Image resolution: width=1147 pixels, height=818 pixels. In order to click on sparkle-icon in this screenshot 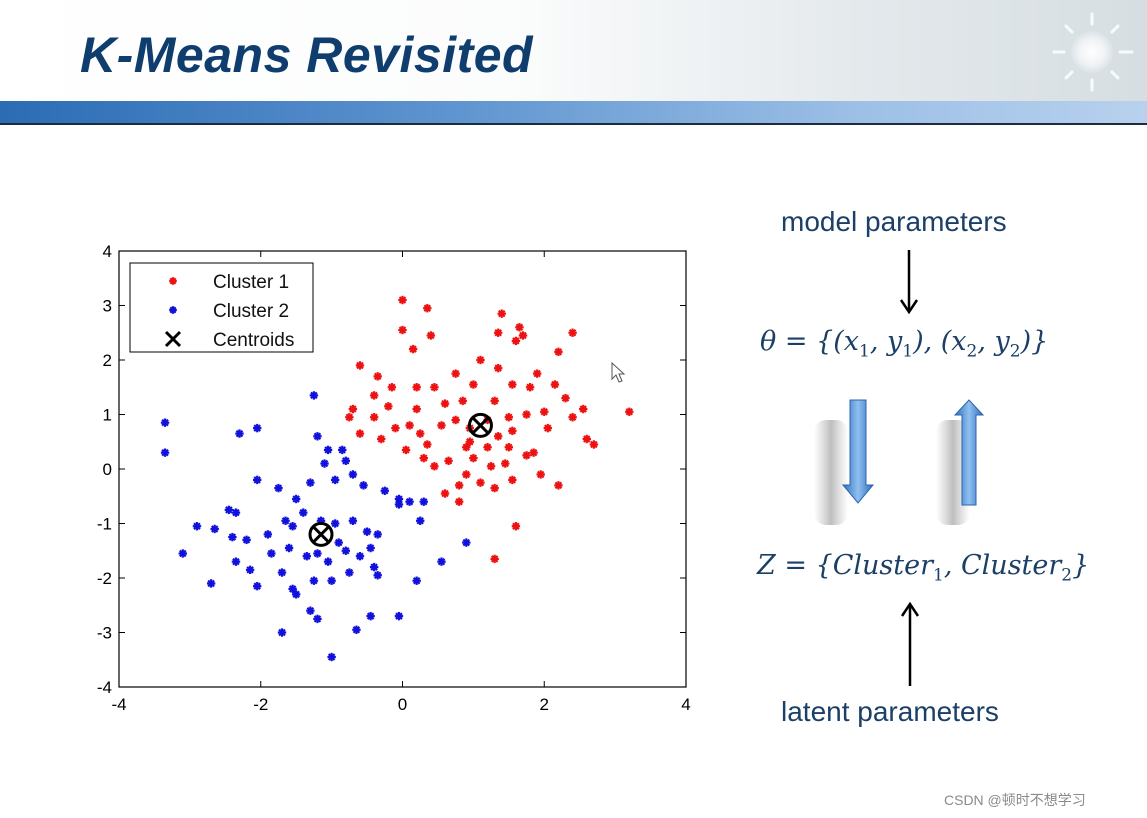, I will do `click(1093, 52)`.